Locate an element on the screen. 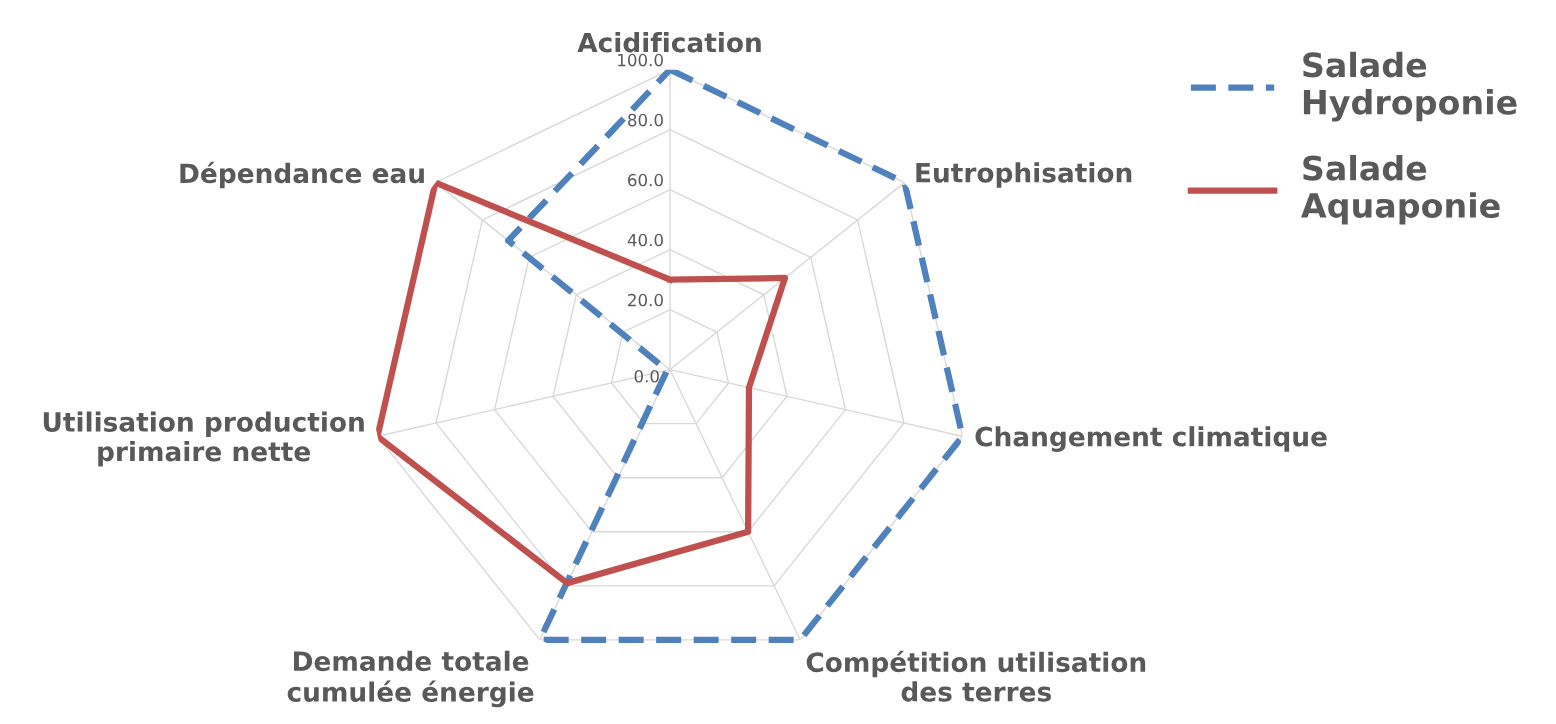 The image size is (1556, 724). y-tick-label: 60.0 is located at coordinates (645, 180).